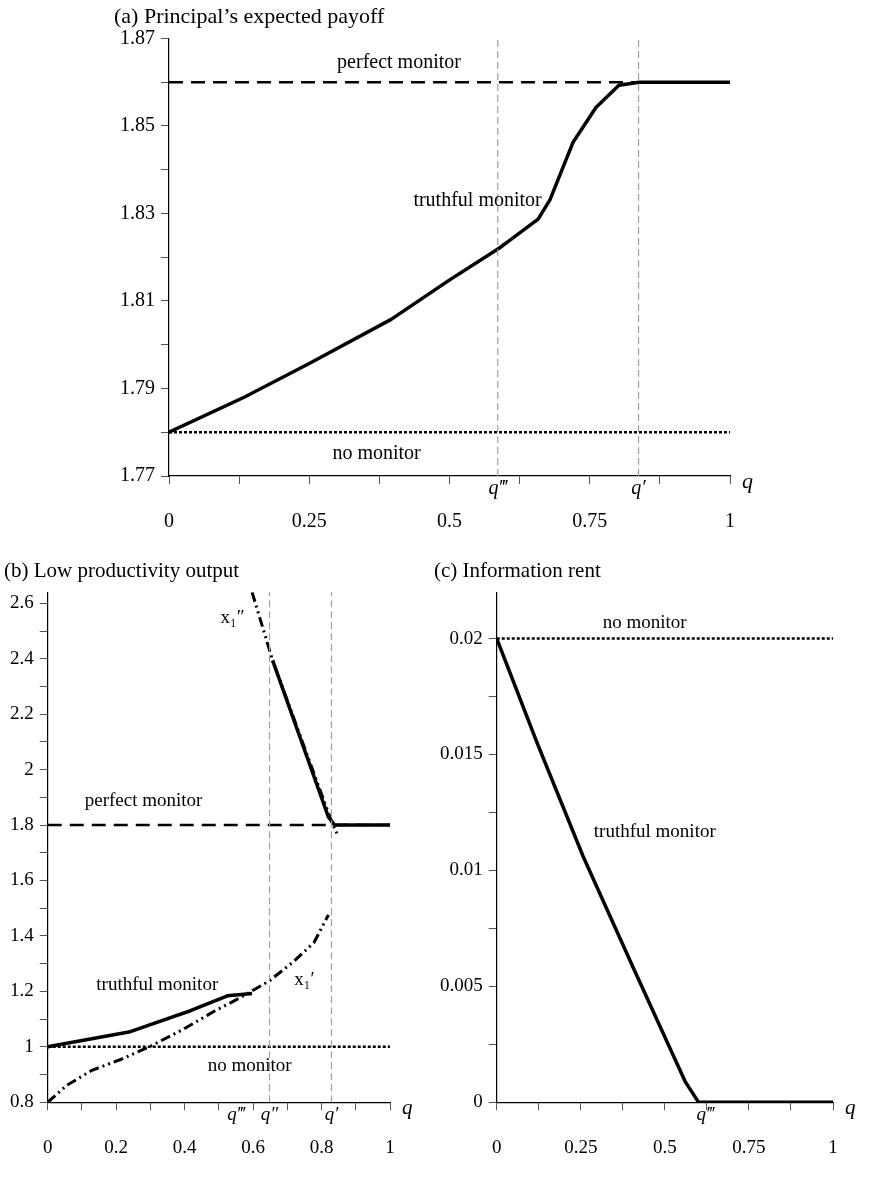 The height and width of the screenshot is (1185, 873). Describe the element at coordinates (498, 488) in the screenshot. I see `ref-line-label: q‴` at that location.